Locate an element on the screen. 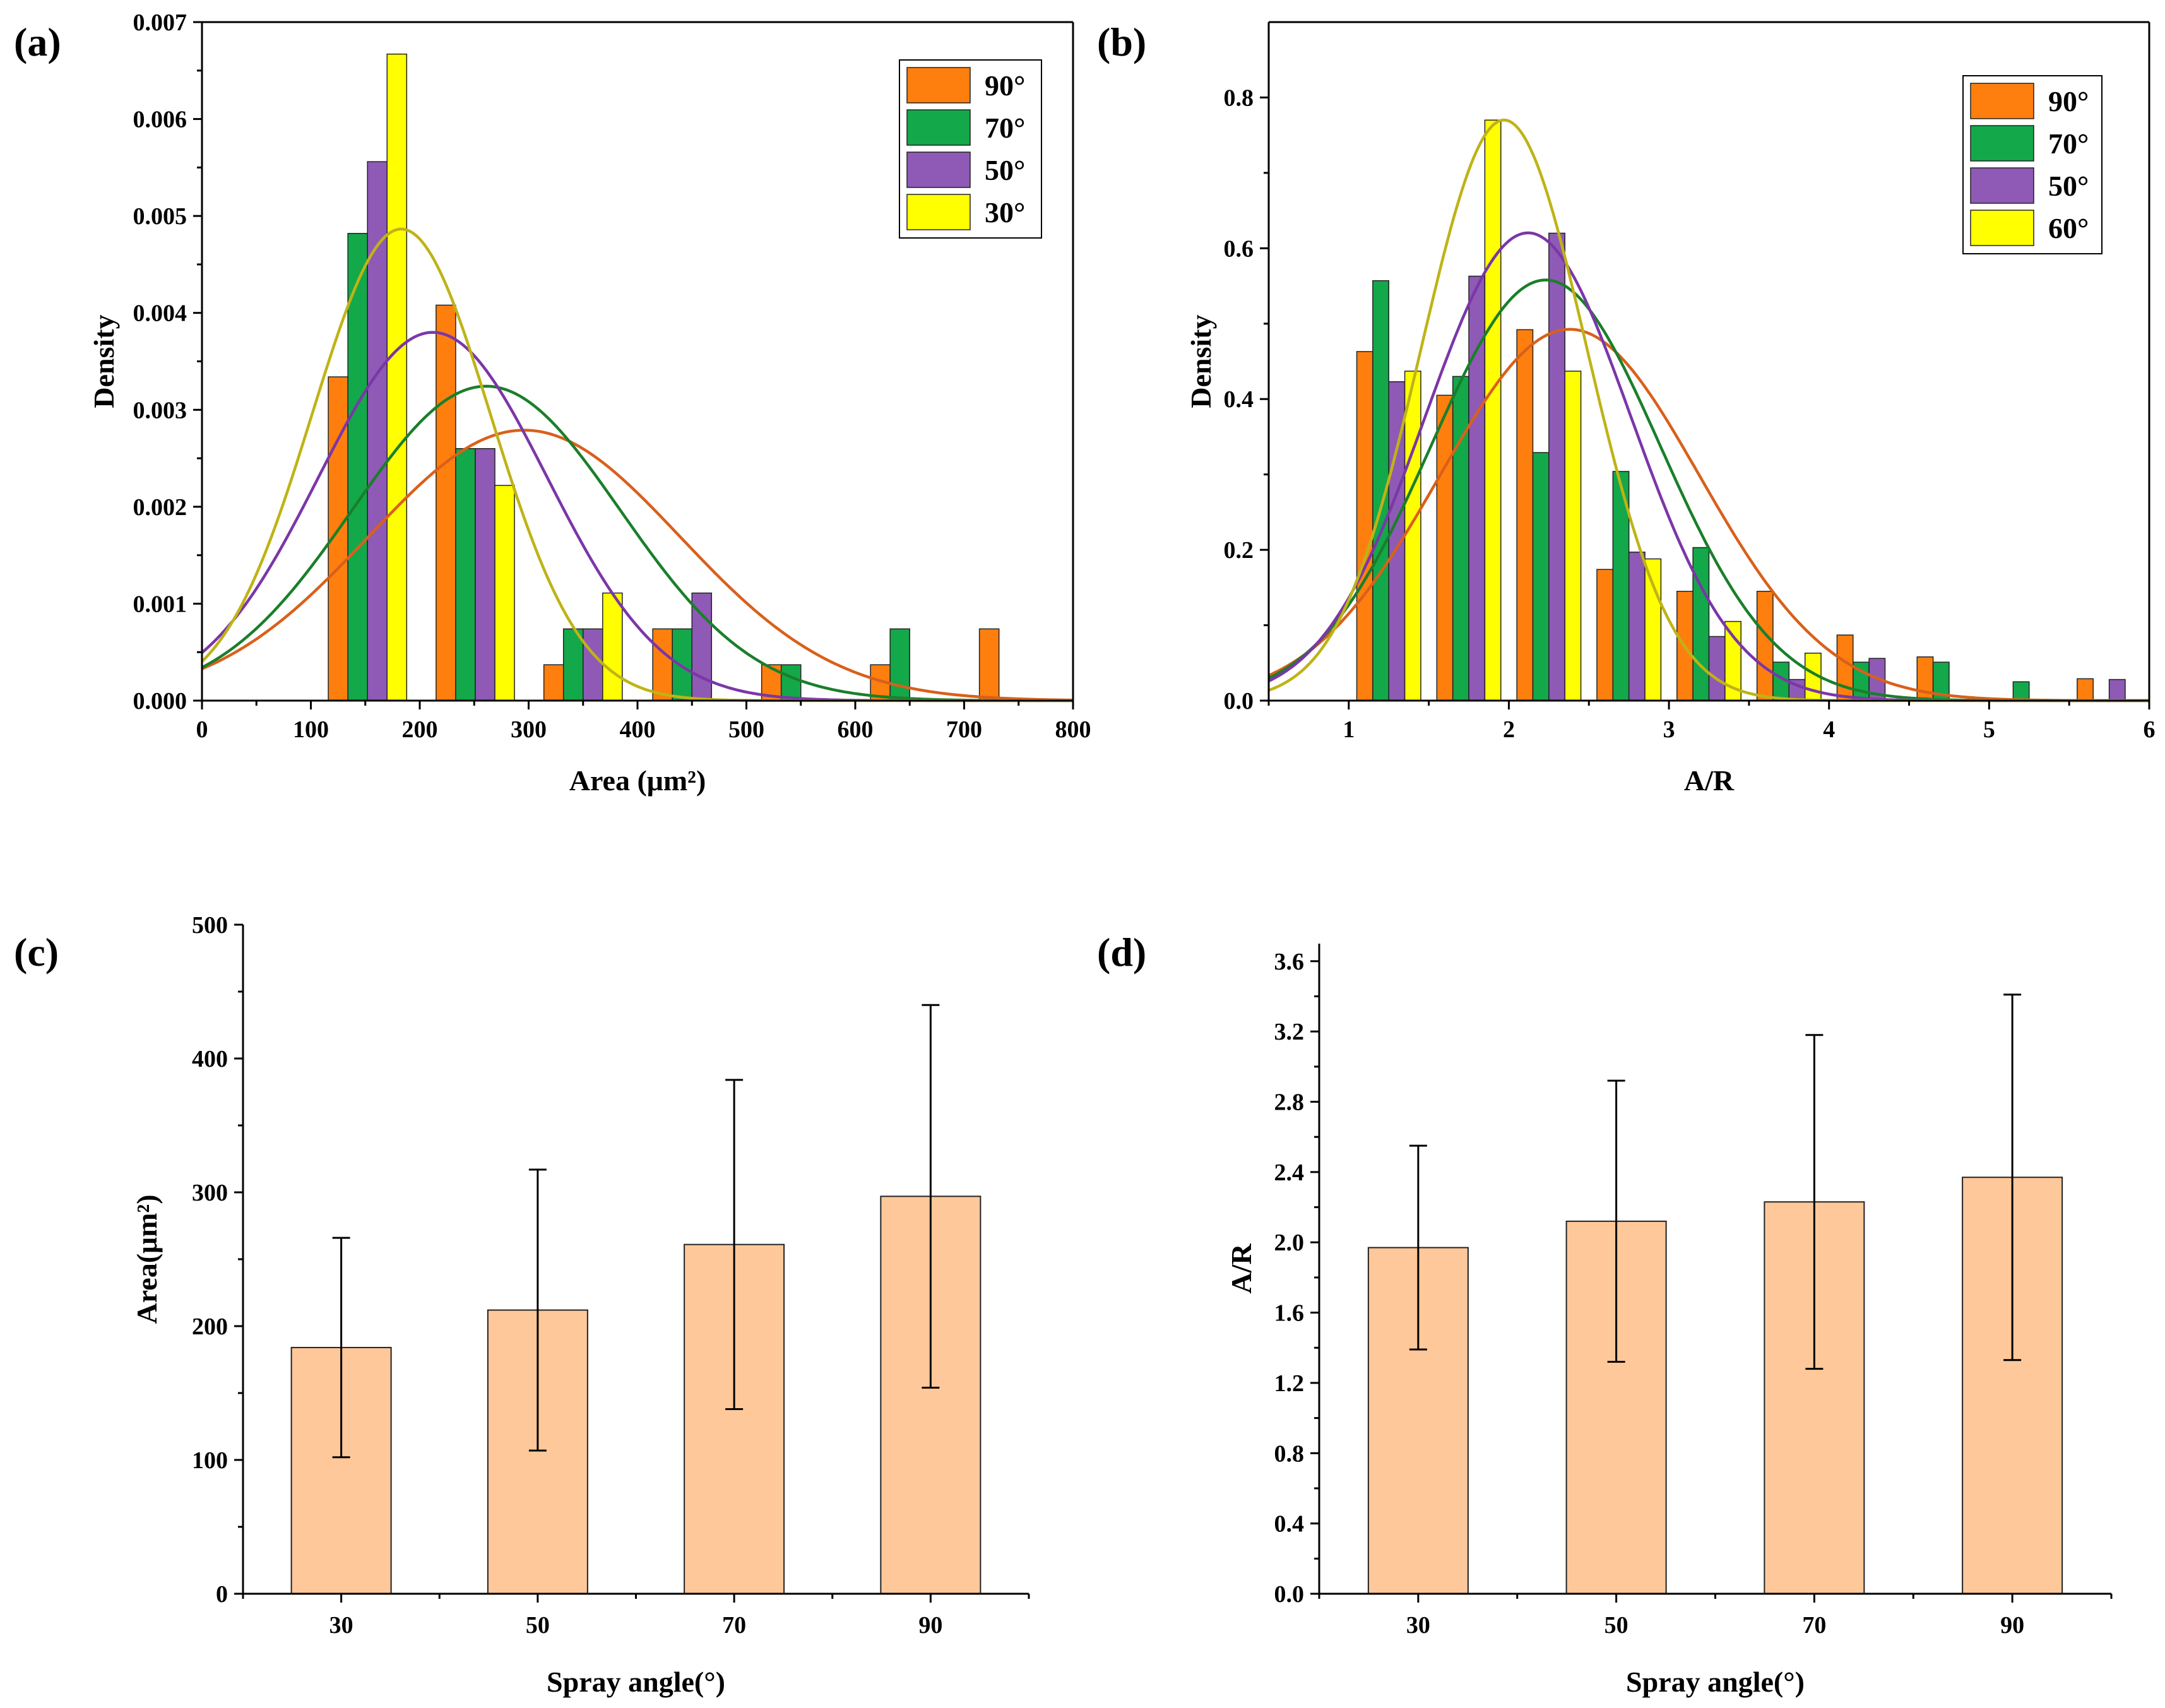  y-tick-label: 0.001 is located at coordinates (160, 604).